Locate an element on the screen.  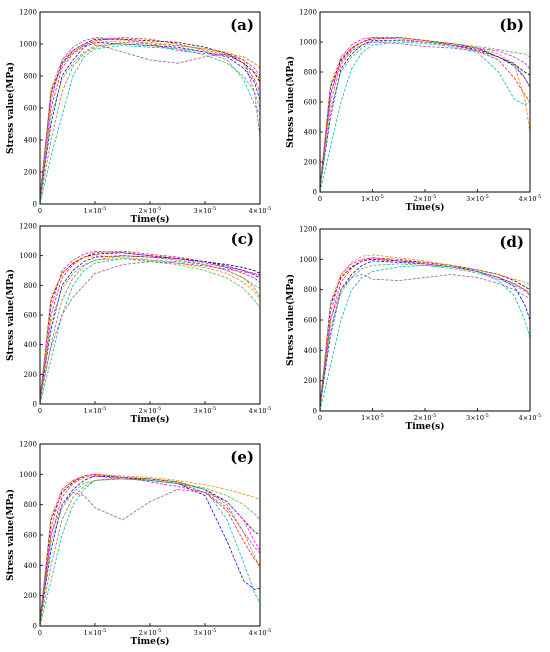
panel-label: (a) is located at coordinates (242, 25).